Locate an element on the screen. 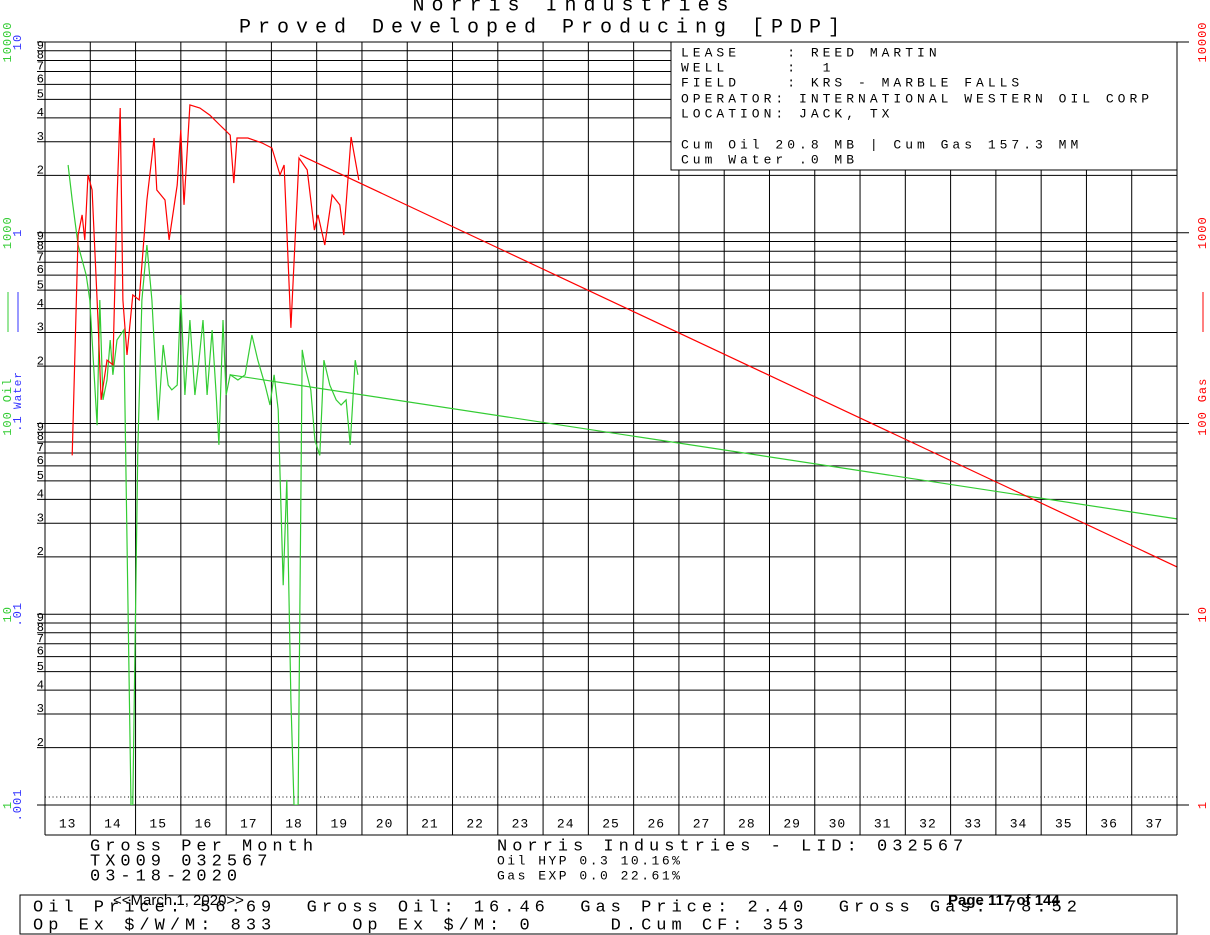 The image size is (1210, 935). x-tick-label: 27 is located at coordinates (702, 823).